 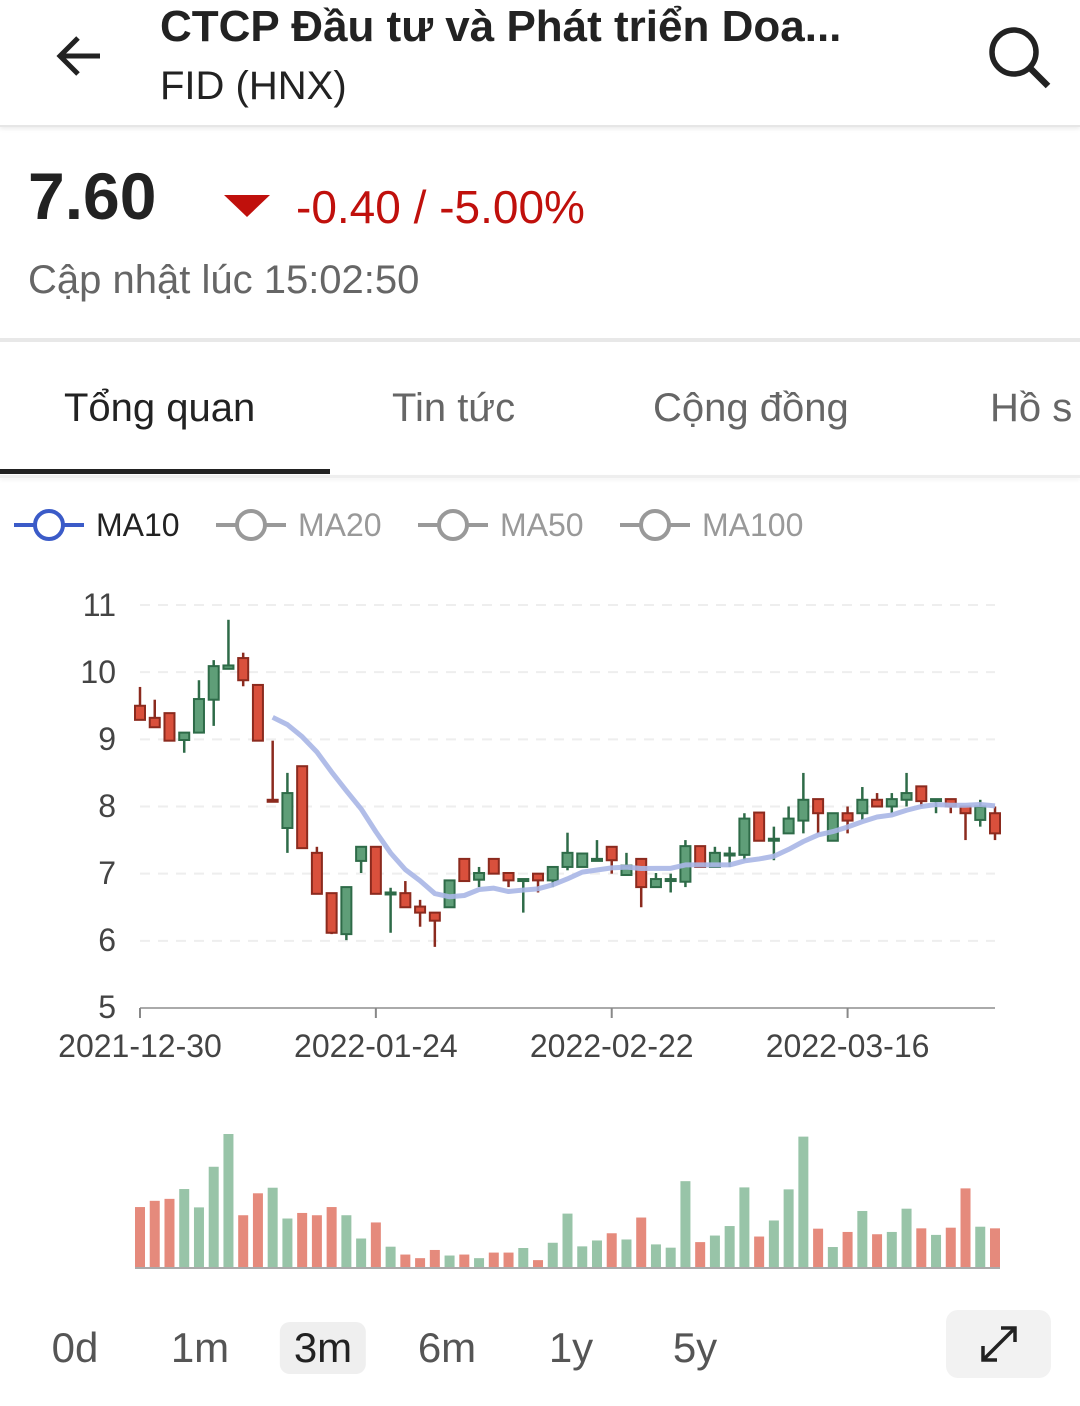 What do you see at coordinates (655, 525) in the screenshot?
I see `ma100-line-circle-icon` at bounding box center [655, 525].